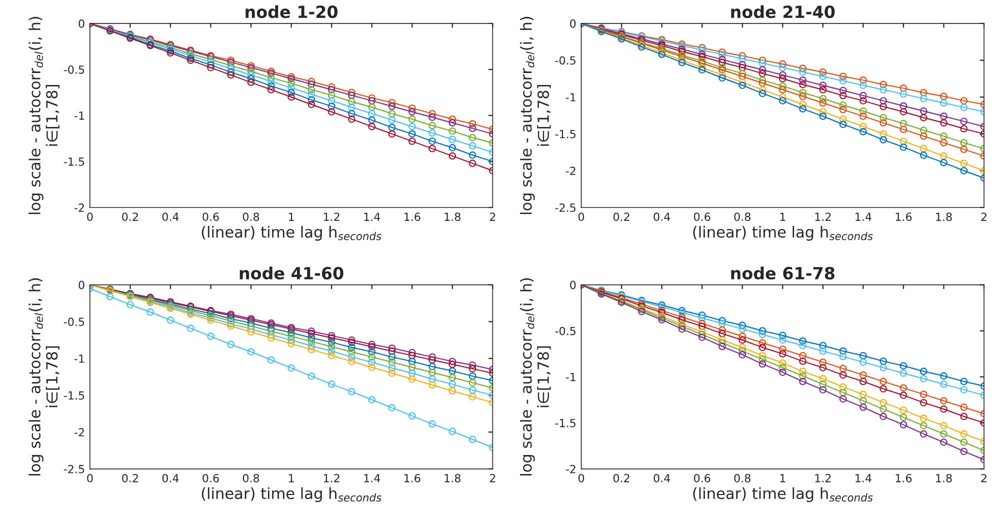 Image resolution: width=999 pixels, height=521 pixels. What do you see at coordinates (292, 273) in the screenshot?
I see `chart-title: node 41-60` at bounding box center [292, 273].